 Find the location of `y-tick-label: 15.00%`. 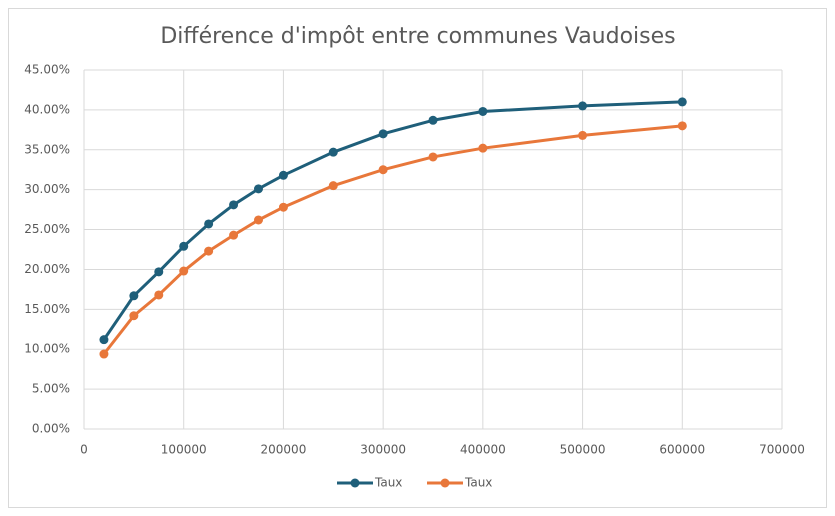

y-tick-label: 15.00% is located at coordinates (47, 309).